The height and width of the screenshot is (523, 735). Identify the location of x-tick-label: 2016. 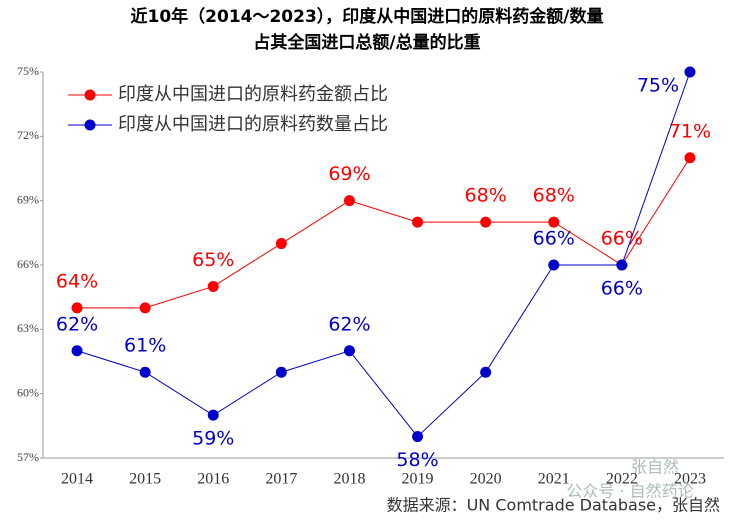
(213, 479).